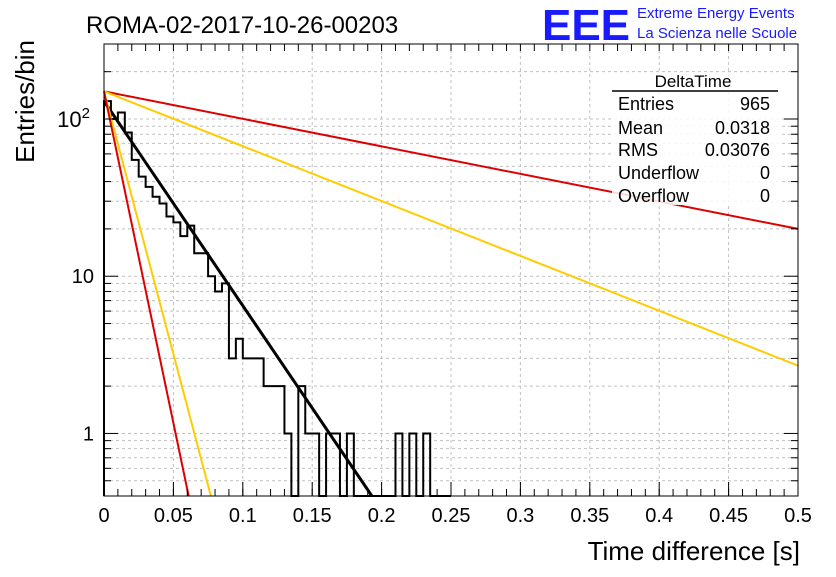 The height and width of the screenshot is (577, 836). What do you see at coordinates (25, 101) in the screenshot?
I see `y-axis-label: Entries/bin` at bounding box center [25, 101].